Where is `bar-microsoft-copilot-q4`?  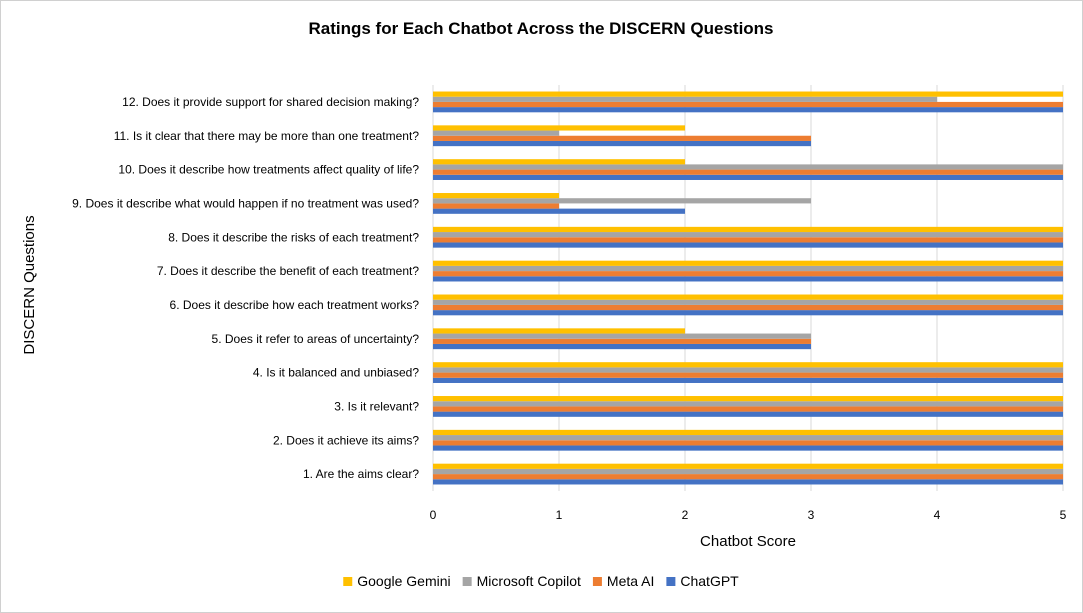
bar-microsoft-copilot-q4 is located at coordinates (748, 370).